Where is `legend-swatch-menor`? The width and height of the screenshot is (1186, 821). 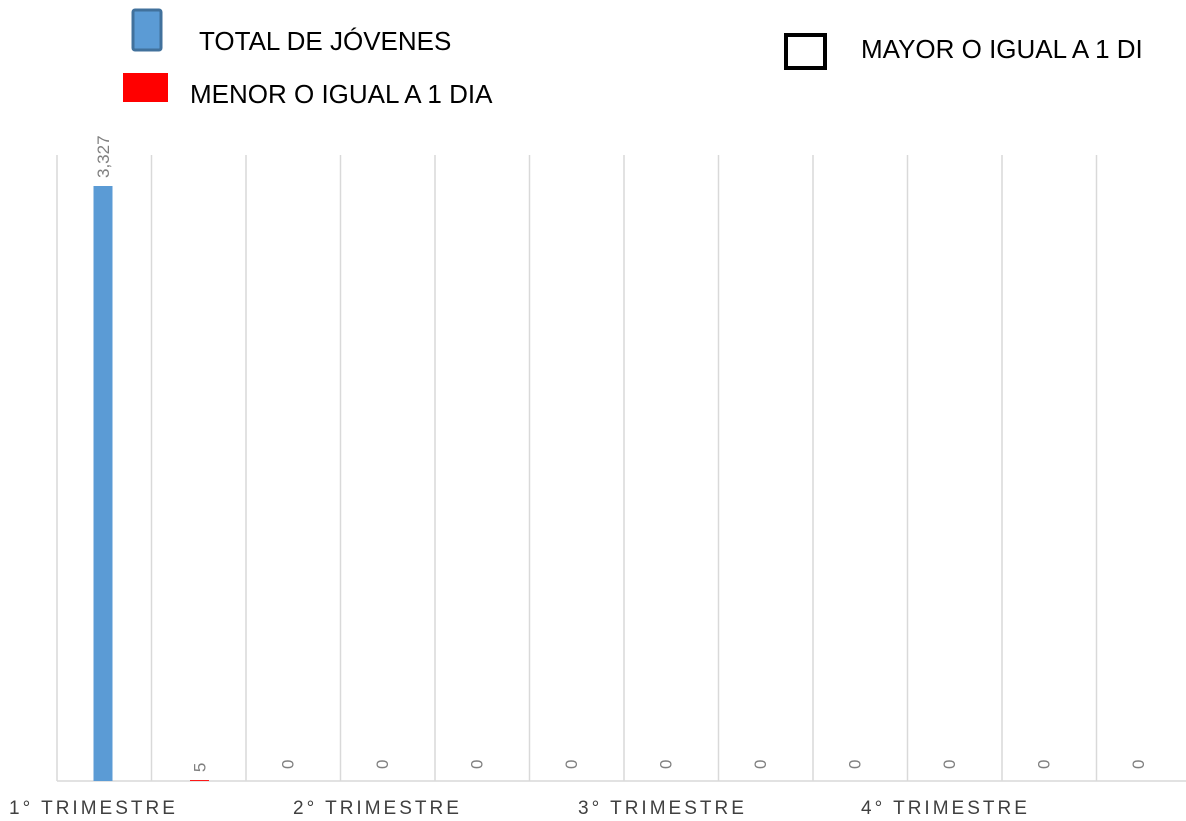
legend-swatch-menor is located at coordinates (145, 87).